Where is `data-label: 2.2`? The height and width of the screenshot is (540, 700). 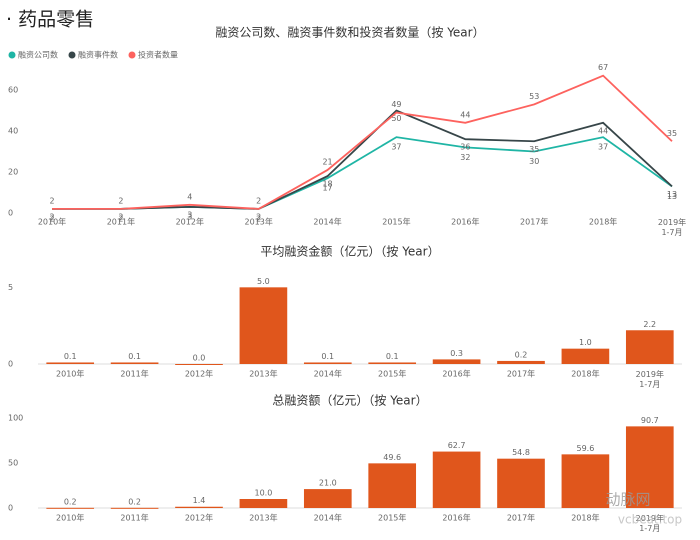 data-label: 2.2 is located at coordinates (649, 324).